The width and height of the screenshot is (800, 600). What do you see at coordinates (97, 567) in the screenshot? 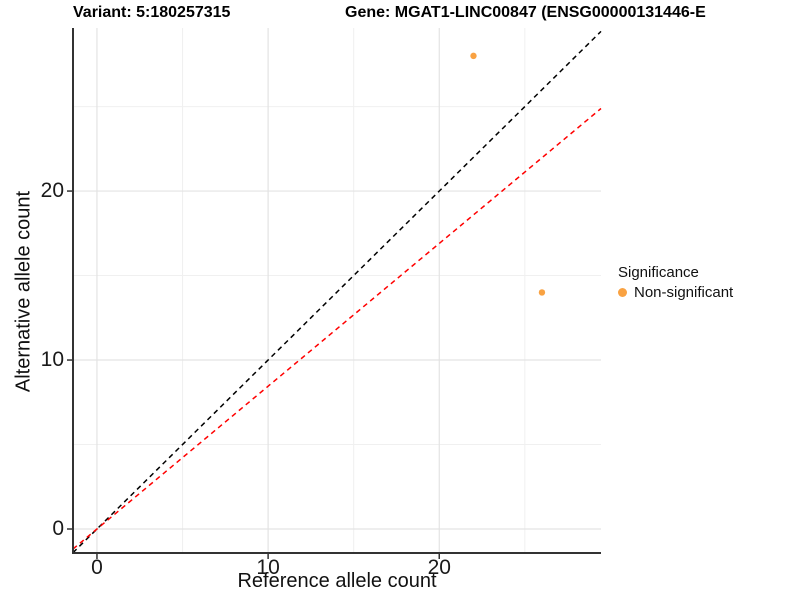
I see `x-tick-label: 0` at bounding box center [97, 567].